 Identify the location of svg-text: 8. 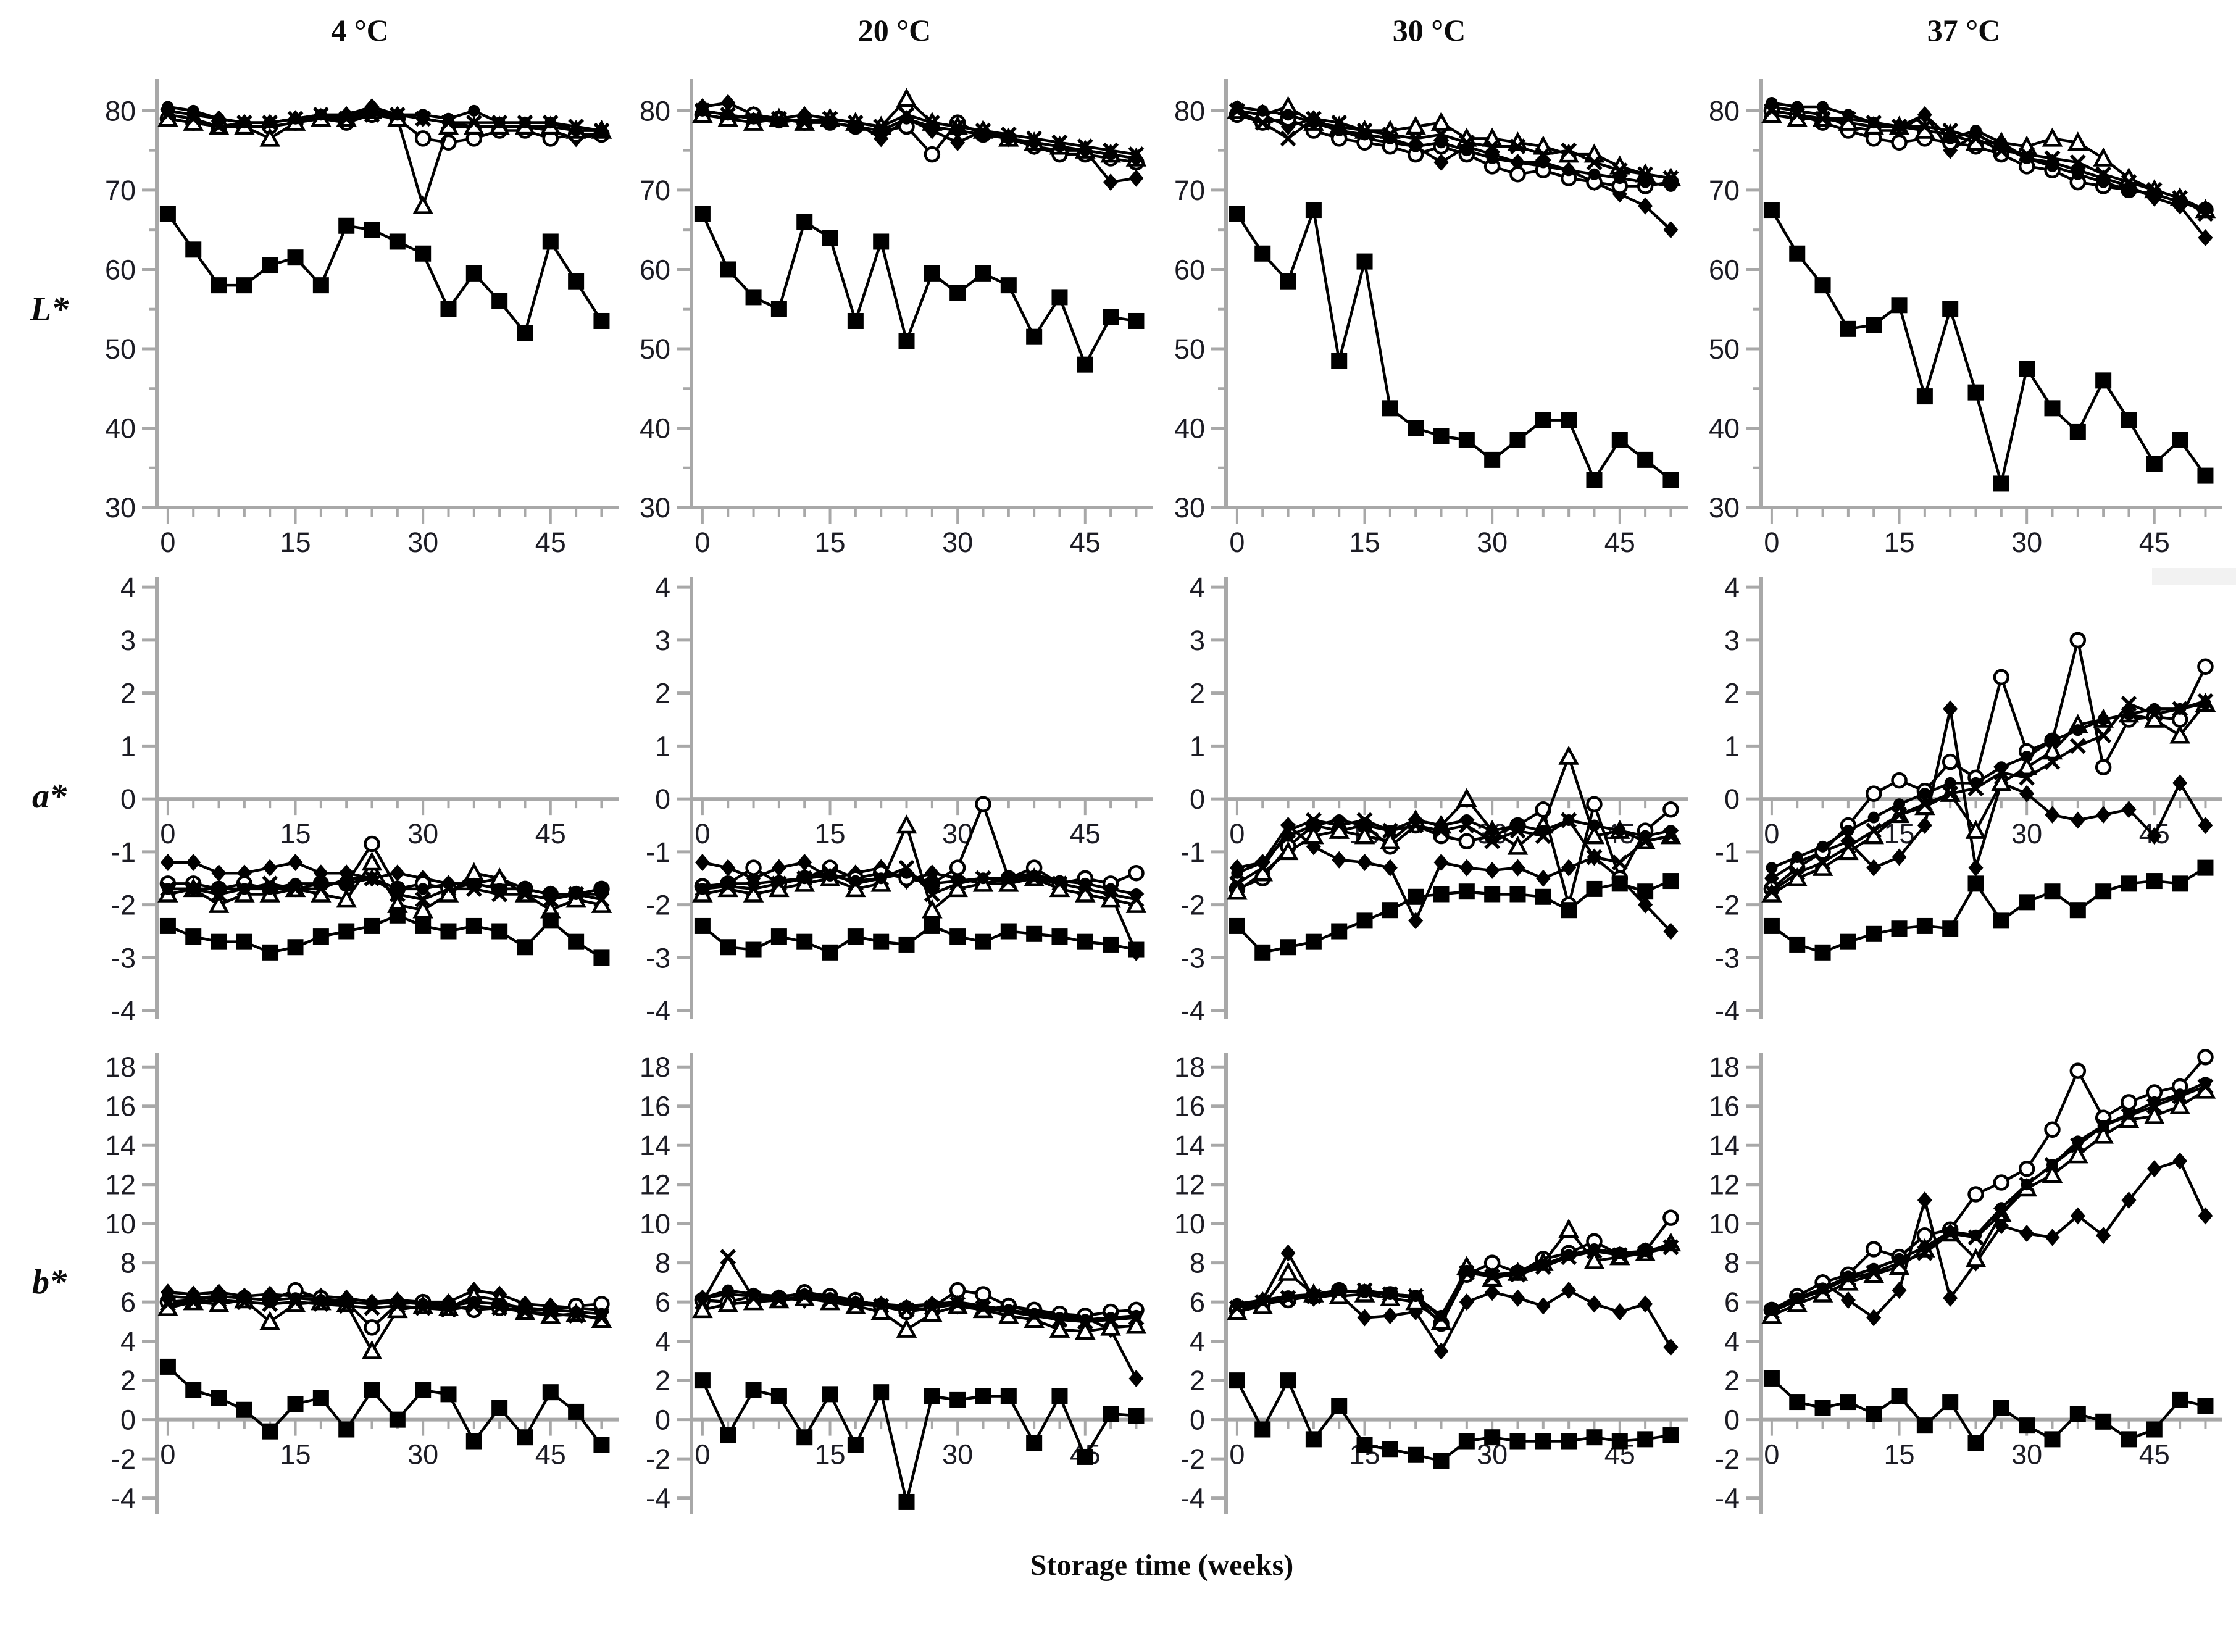
(1197, 1264).